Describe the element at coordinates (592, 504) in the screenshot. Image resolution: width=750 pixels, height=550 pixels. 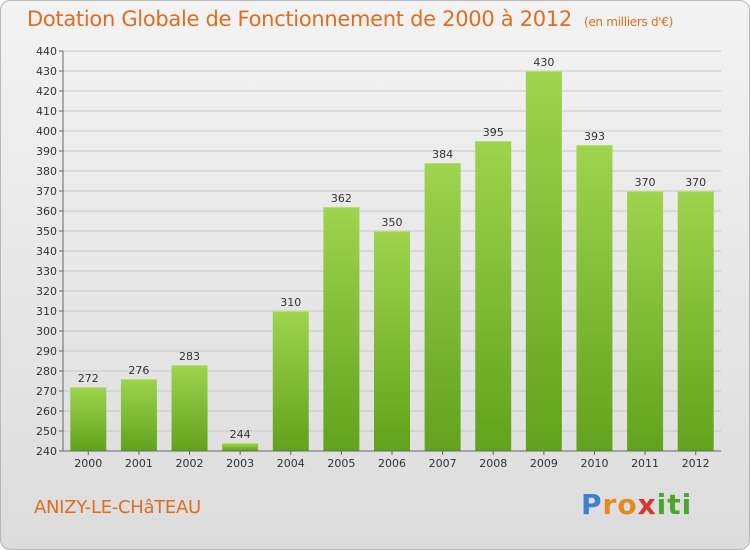
I see `logo-letter: P` at that location.